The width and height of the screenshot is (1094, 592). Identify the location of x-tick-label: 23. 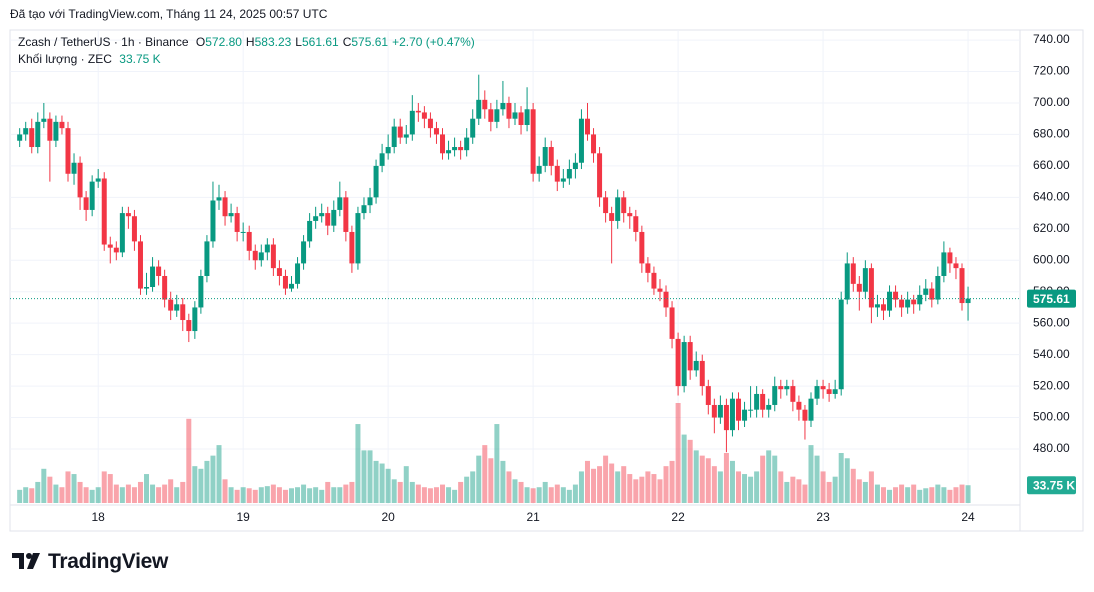
(823, 517).